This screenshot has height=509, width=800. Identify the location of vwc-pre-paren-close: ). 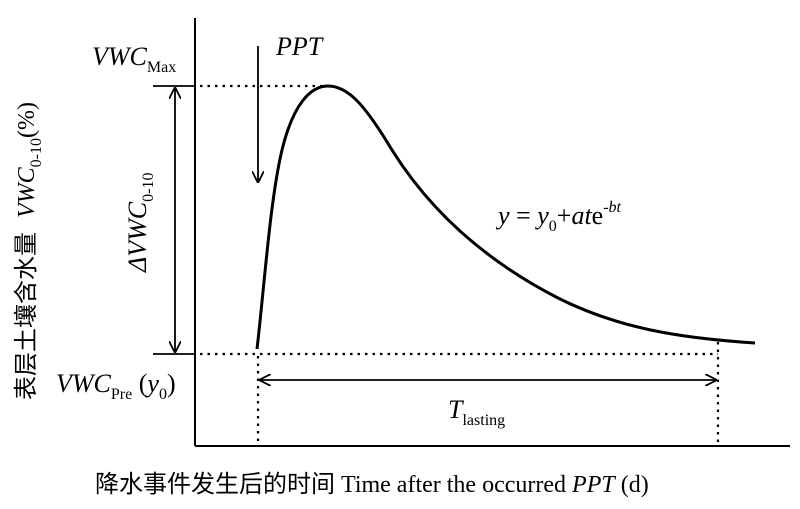
(171, 383).